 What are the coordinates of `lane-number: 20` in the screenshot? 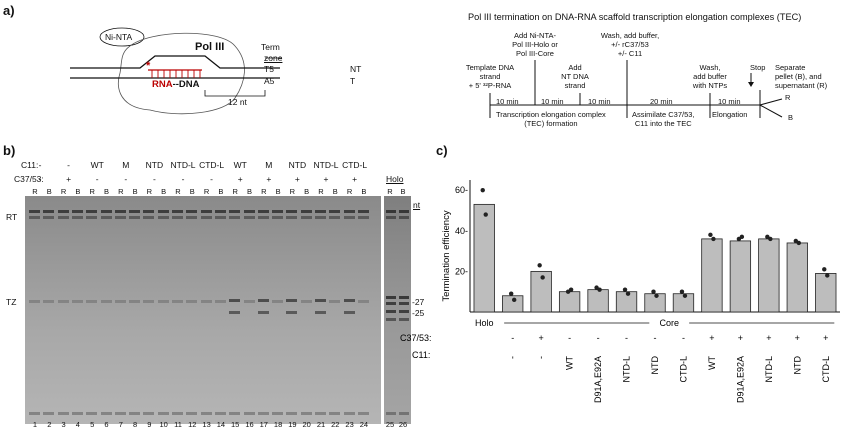 It's located at (306, 424).